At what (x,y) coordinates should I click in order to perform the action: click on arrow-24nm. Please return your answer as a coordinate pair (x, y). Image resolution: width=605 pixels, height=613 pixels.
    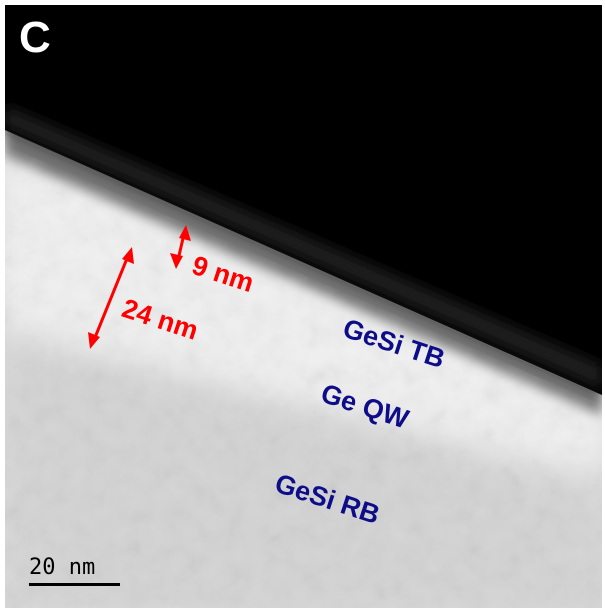
    Looking at the image, I should click on (111, 298).